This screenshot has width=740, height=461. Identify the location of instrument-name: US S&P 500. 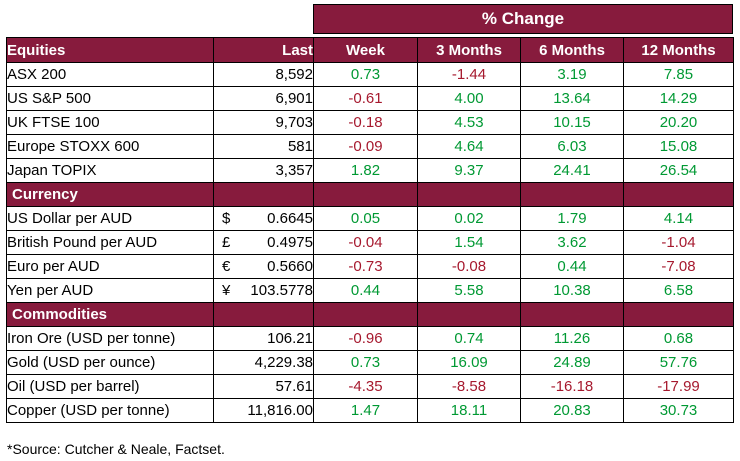
(110, 98).